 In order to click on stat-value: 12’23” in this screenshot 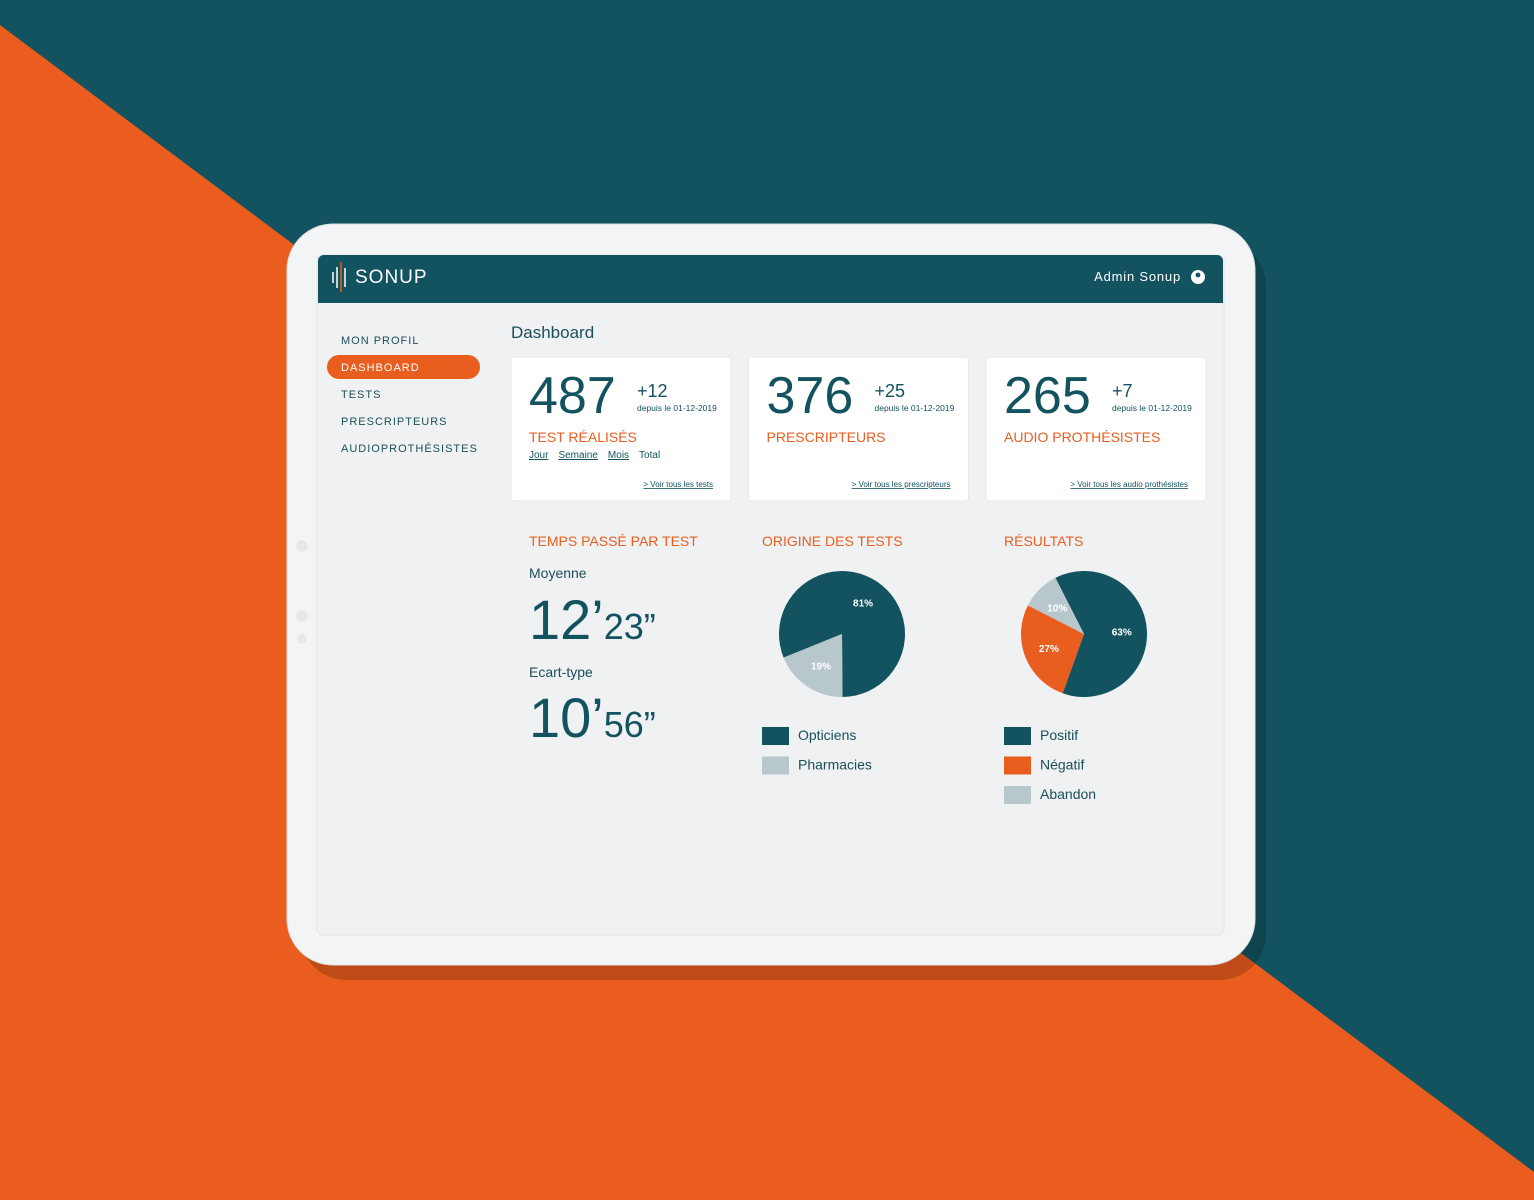, I will do `click(592, 619)`.